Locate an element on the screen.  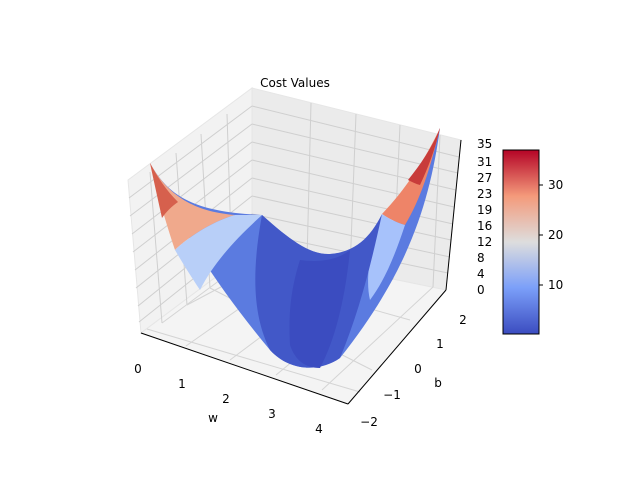
svg-text: 27 is located at coordinates (484, 178).